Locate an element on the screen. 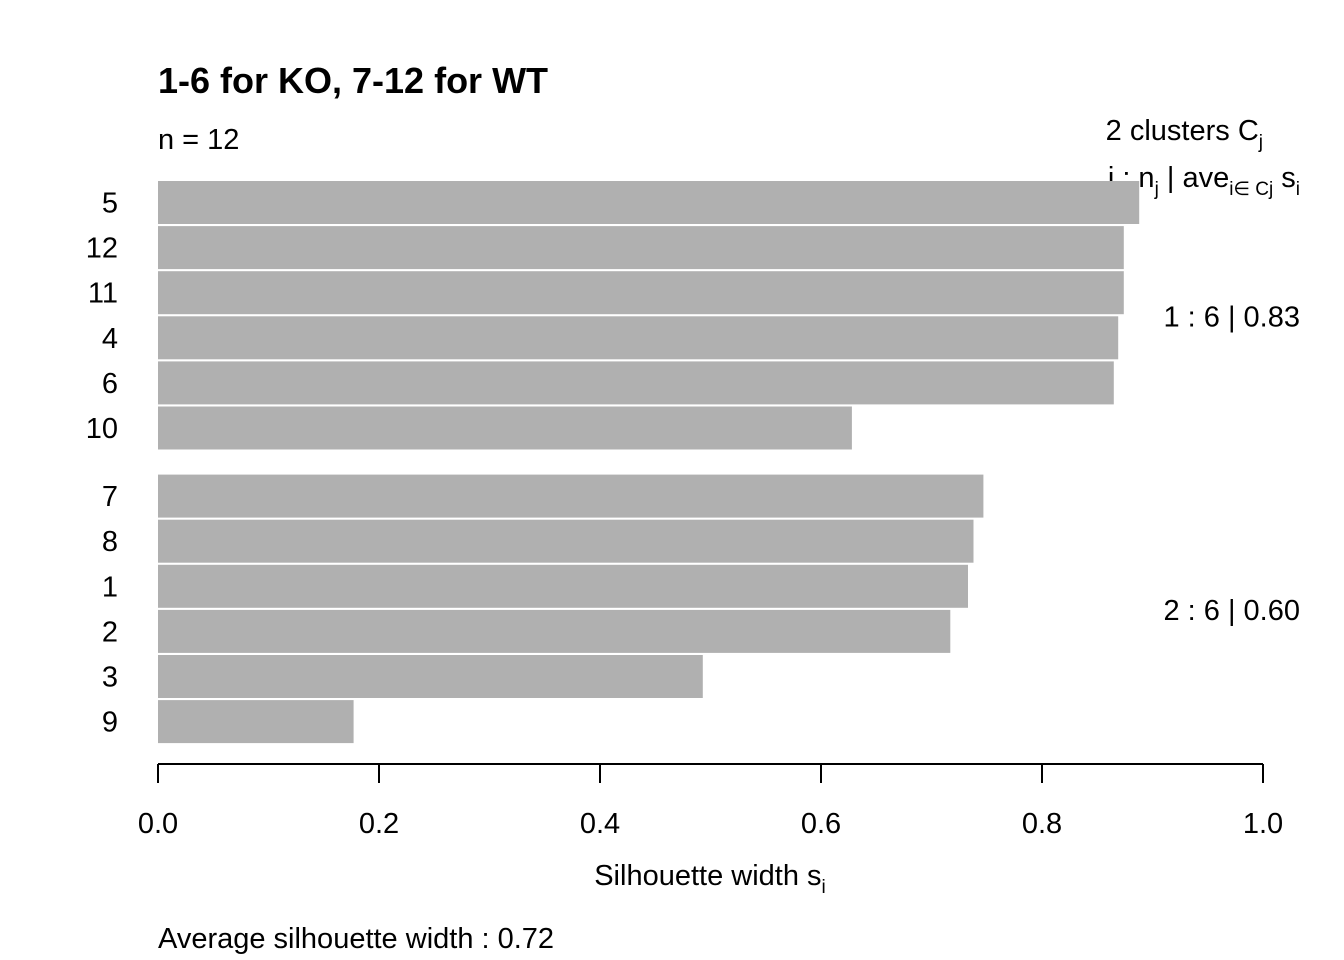 The width and height of the screenshot is (1344, 960). x-tick-label: 1.0 is located at coordinates (1263, 824).